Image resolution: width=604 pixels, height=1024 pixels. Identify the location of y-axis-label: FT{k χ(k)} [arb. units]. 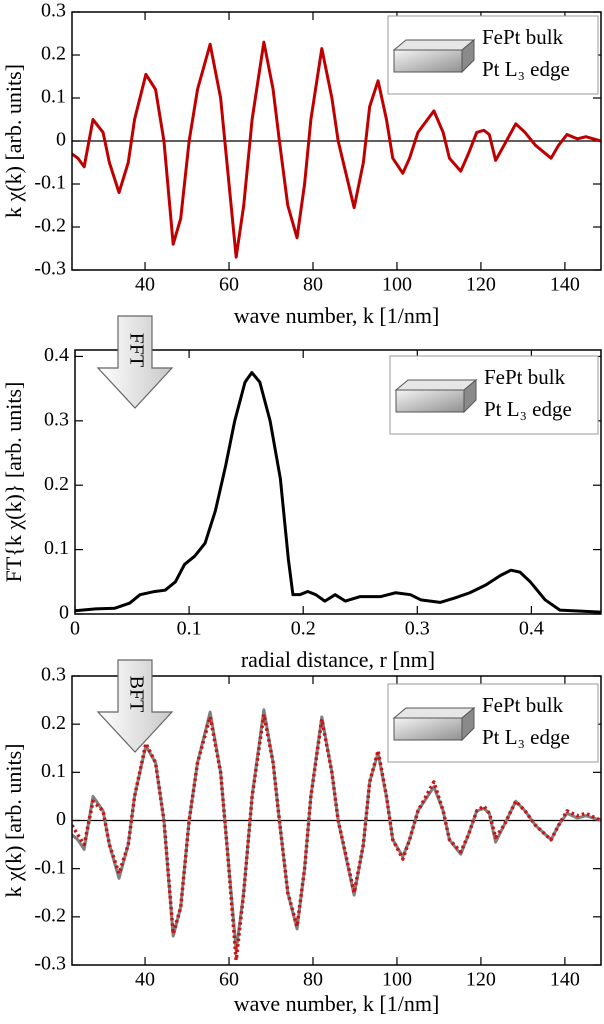
(13, 482).